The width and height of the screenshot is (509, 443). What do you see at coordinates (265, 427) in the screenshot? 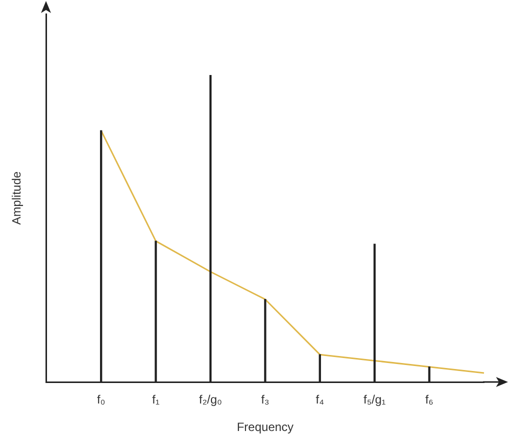
I see `x-axis-title: Frequency` at bounding box center [265, 427].